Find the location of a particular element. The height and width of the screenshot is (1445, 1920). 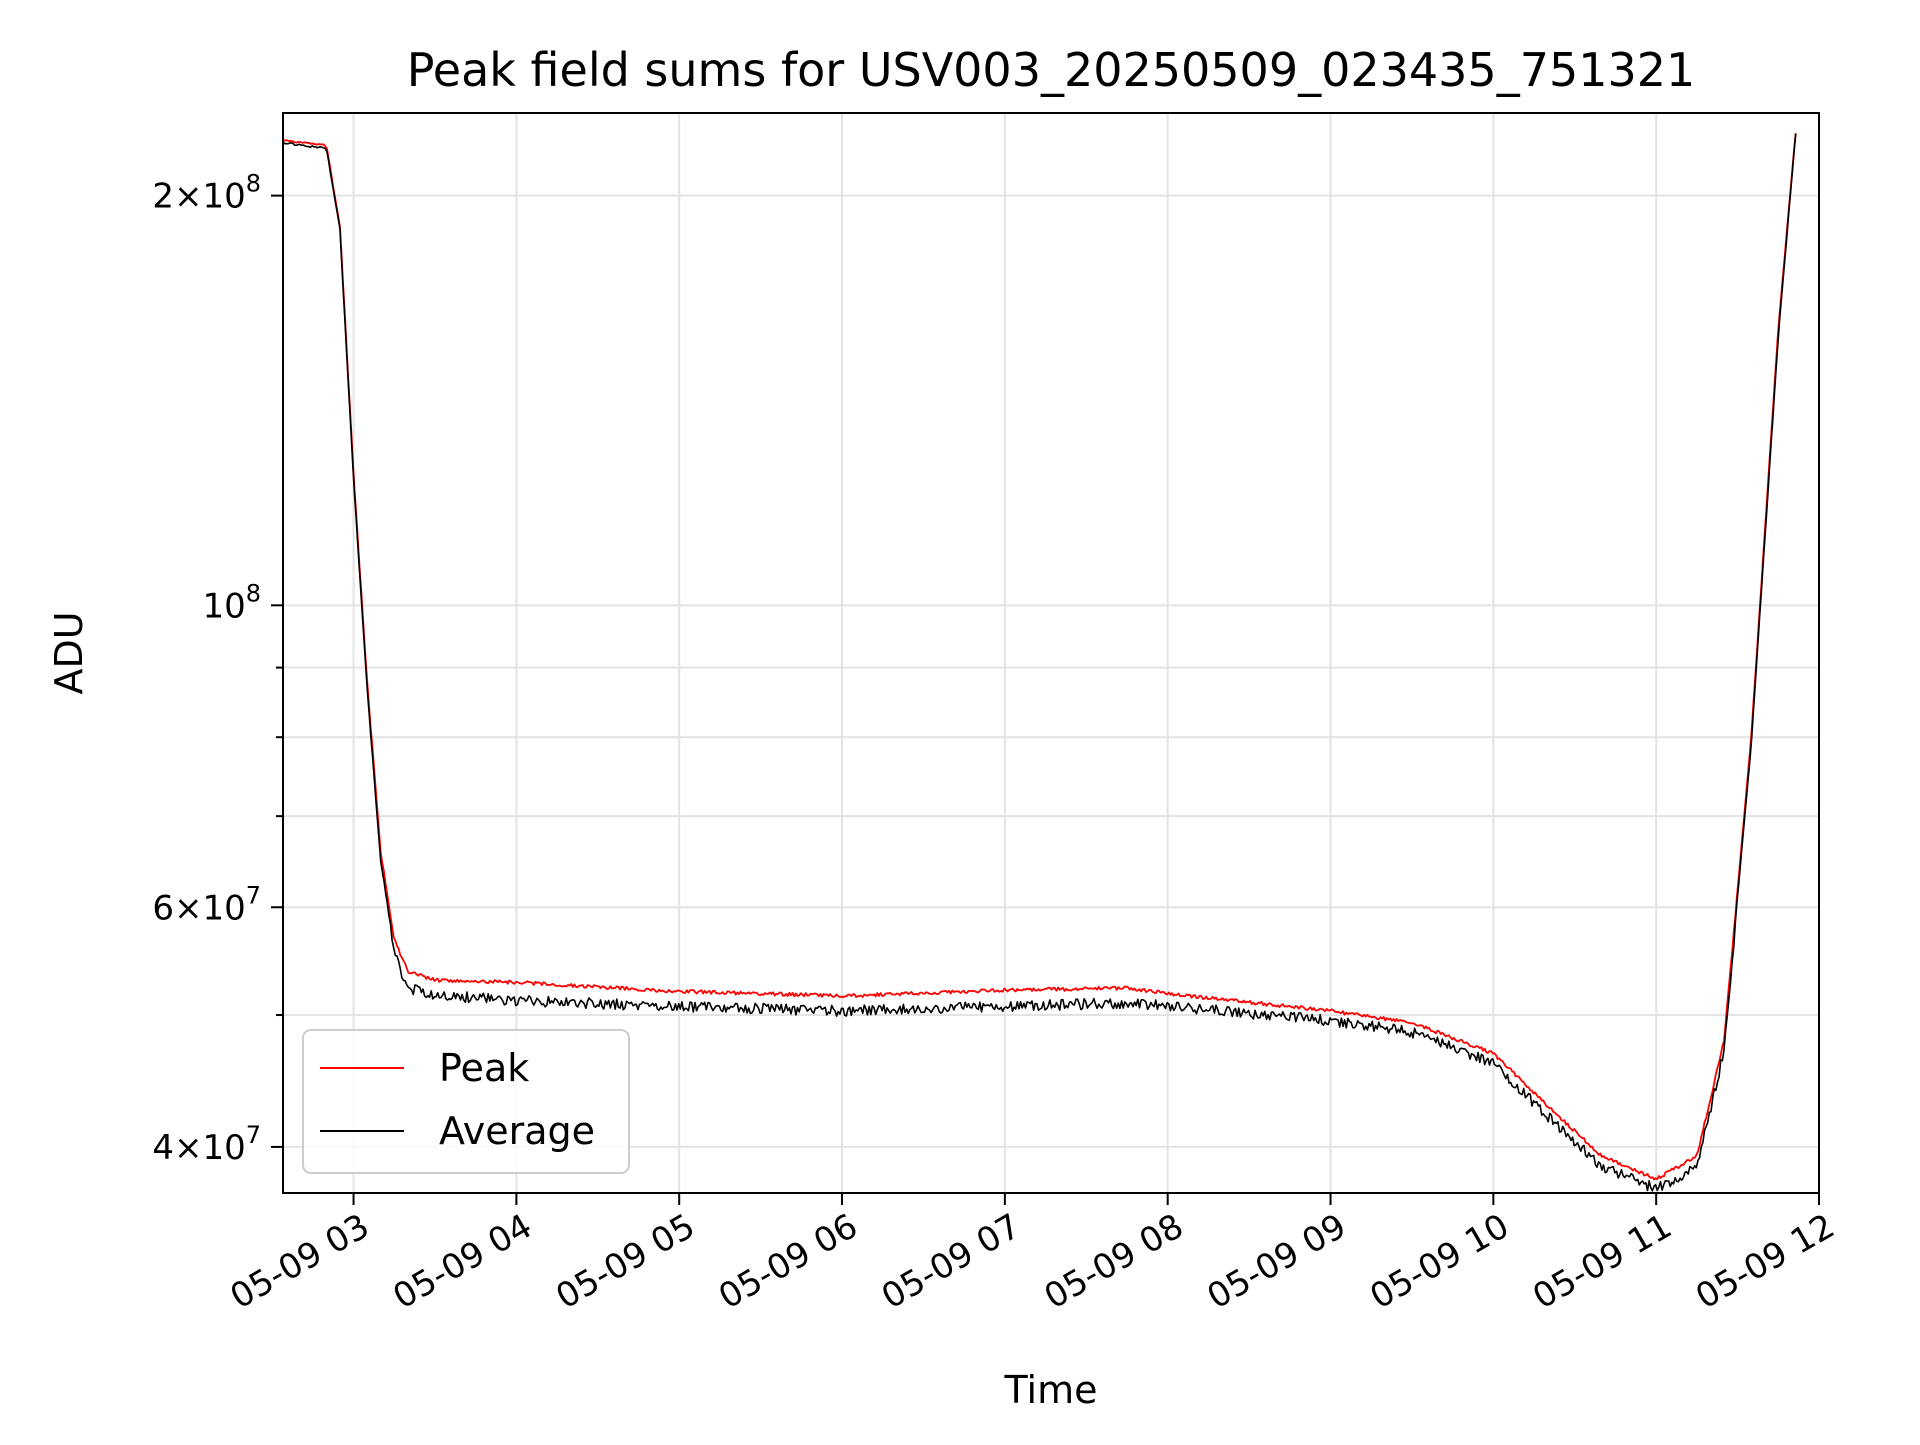

x-tick-label: 05-09 07 is located at coordinates (951, 1261).